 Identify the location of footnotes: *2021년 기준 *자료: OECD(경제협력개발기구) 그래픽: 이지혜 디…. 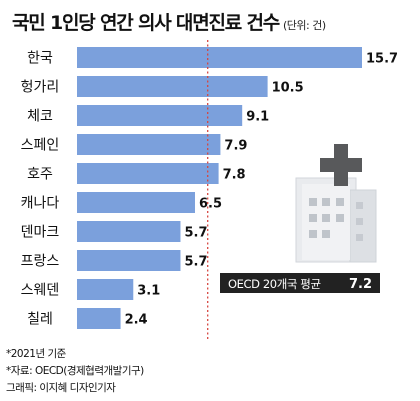
(75, 371).